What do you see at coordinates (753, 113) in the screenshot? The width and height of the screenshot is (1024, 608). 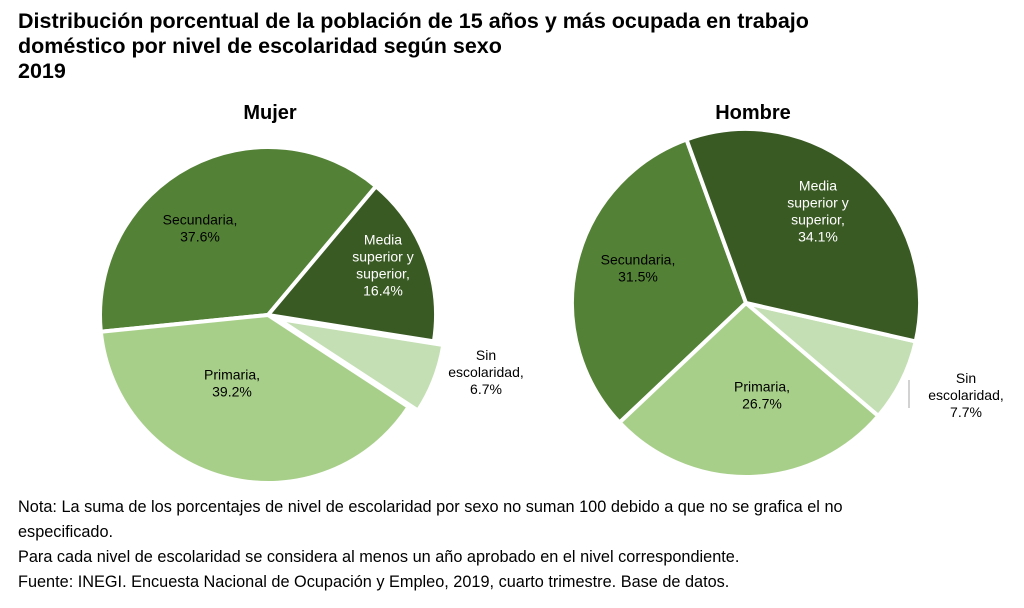 I see `pie-title-hombre: Hombre` at bounding box center [753, 113].